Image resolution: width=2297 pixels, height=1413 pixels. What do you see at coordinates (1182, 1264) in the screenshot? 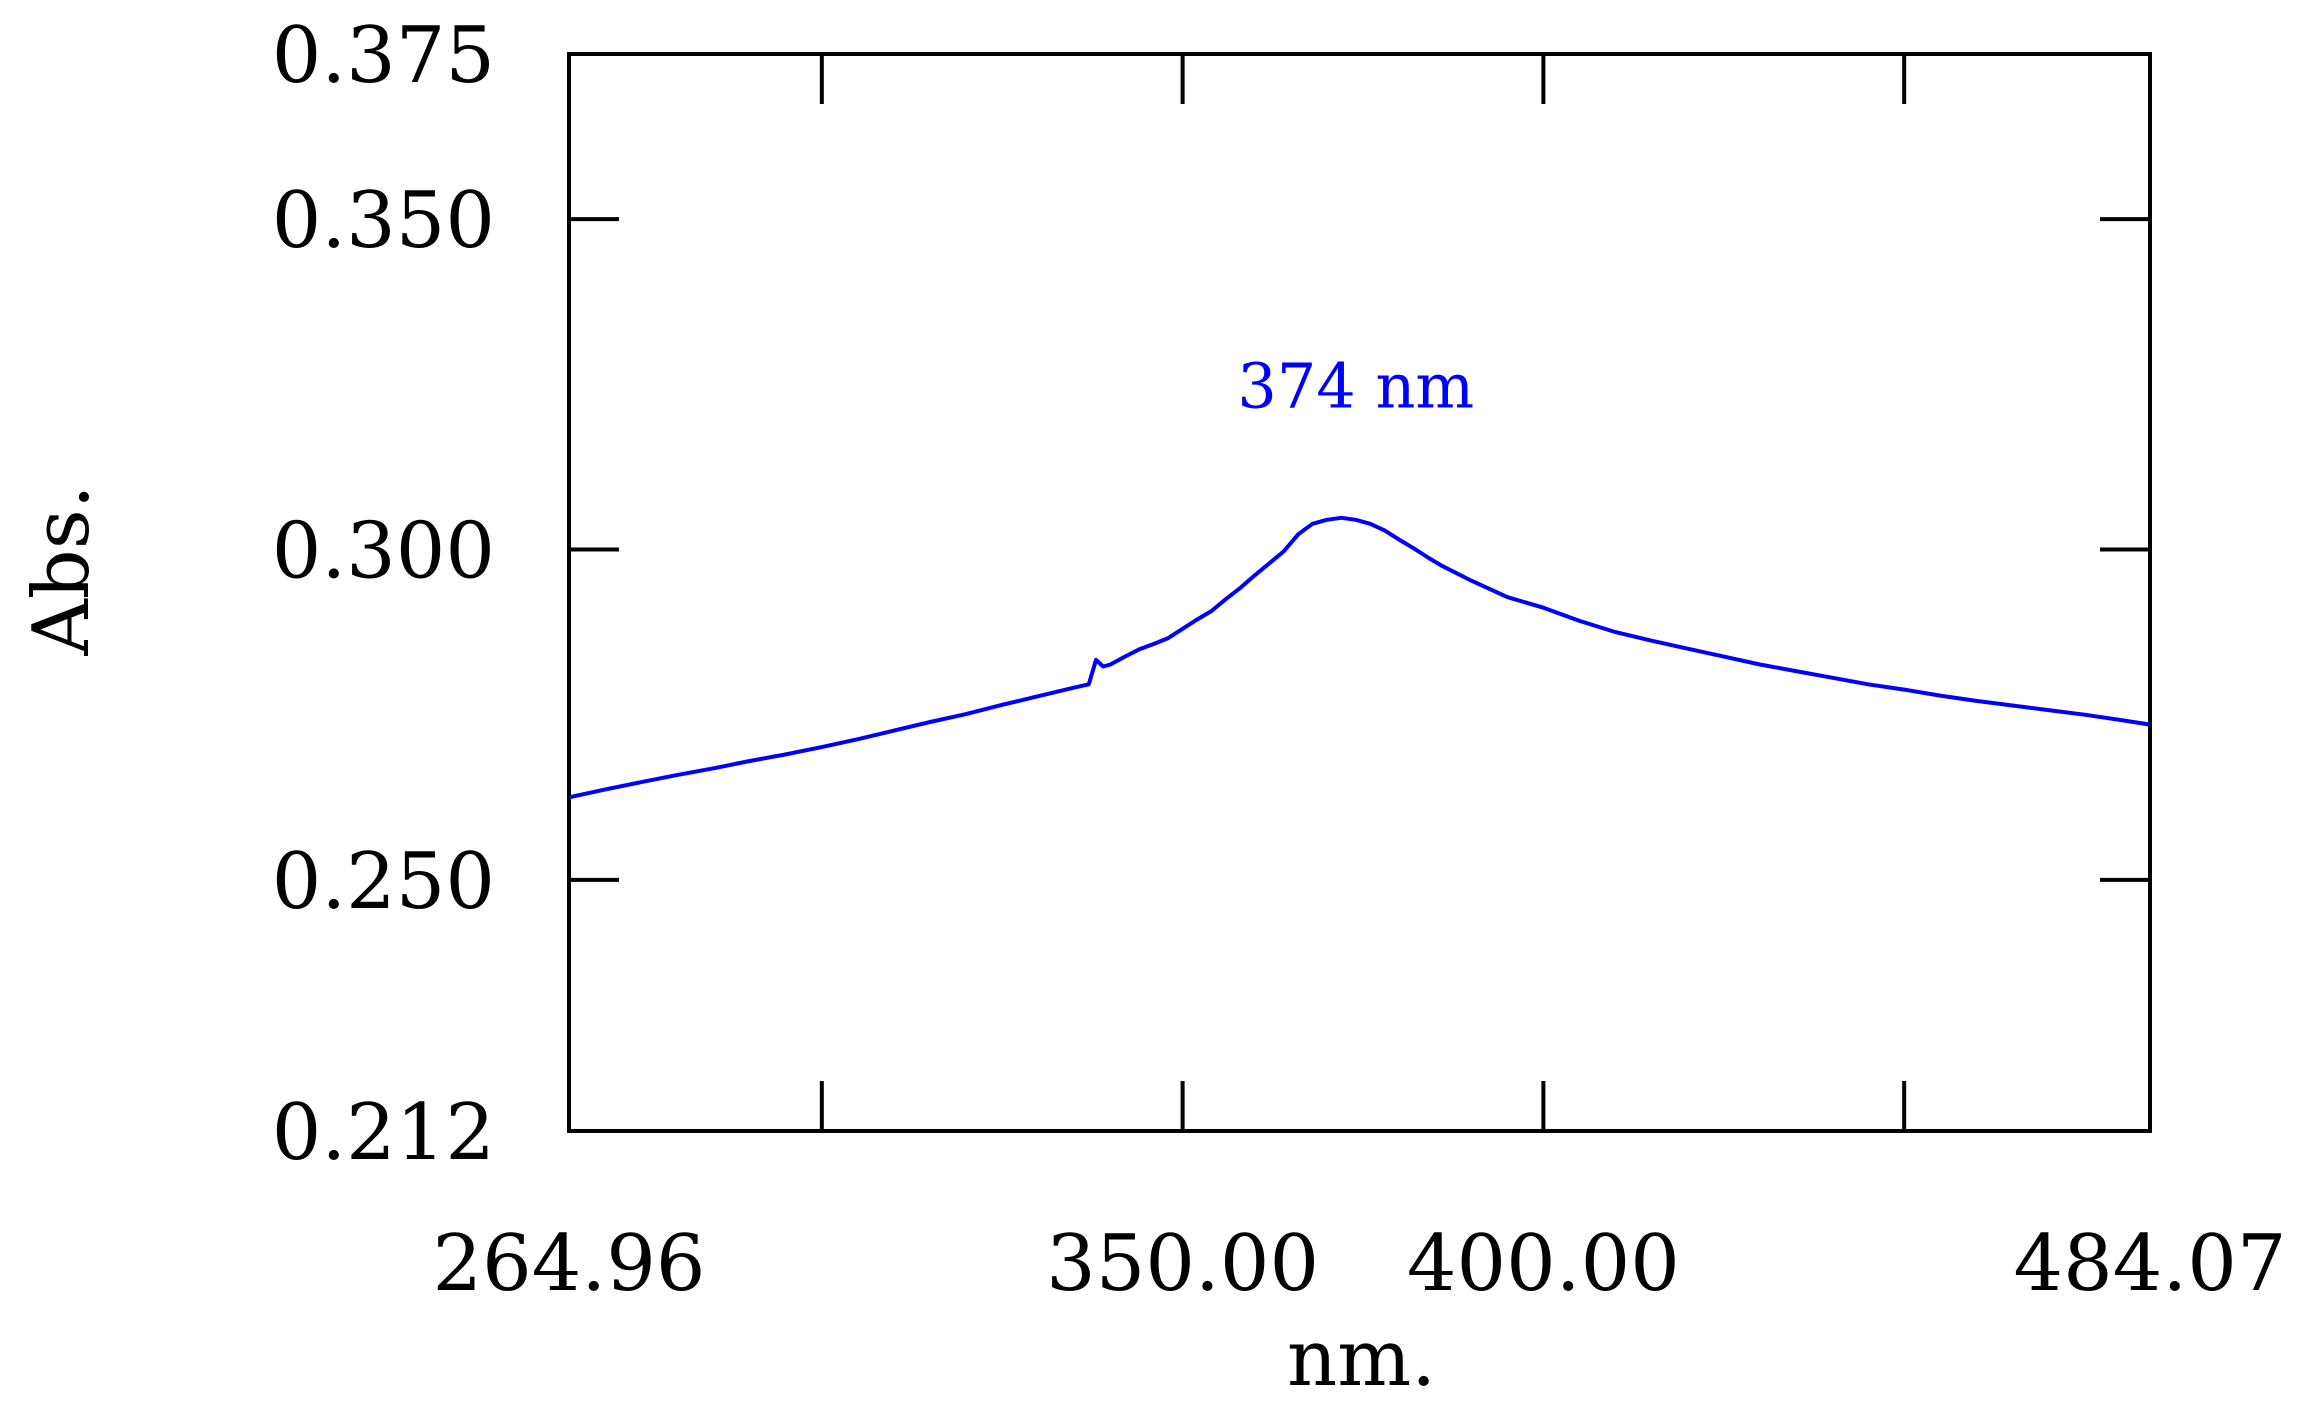
I see `x-tick-label-2: 350.00` at bounding box center [1182, 1264].